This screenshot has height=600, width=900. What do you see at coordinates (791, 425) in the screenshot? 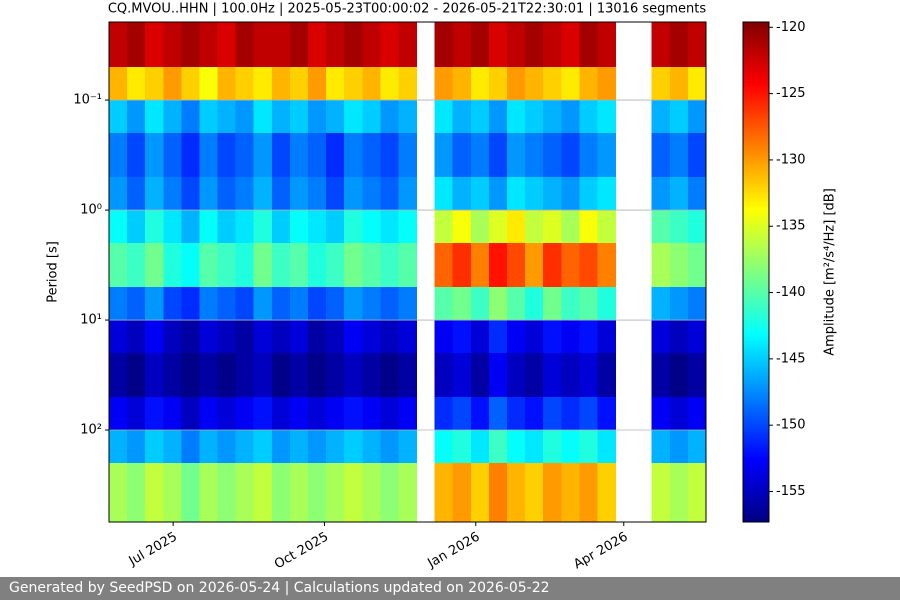
I see `colorbar-tick-label: -150` at bounding box center [791, 425].